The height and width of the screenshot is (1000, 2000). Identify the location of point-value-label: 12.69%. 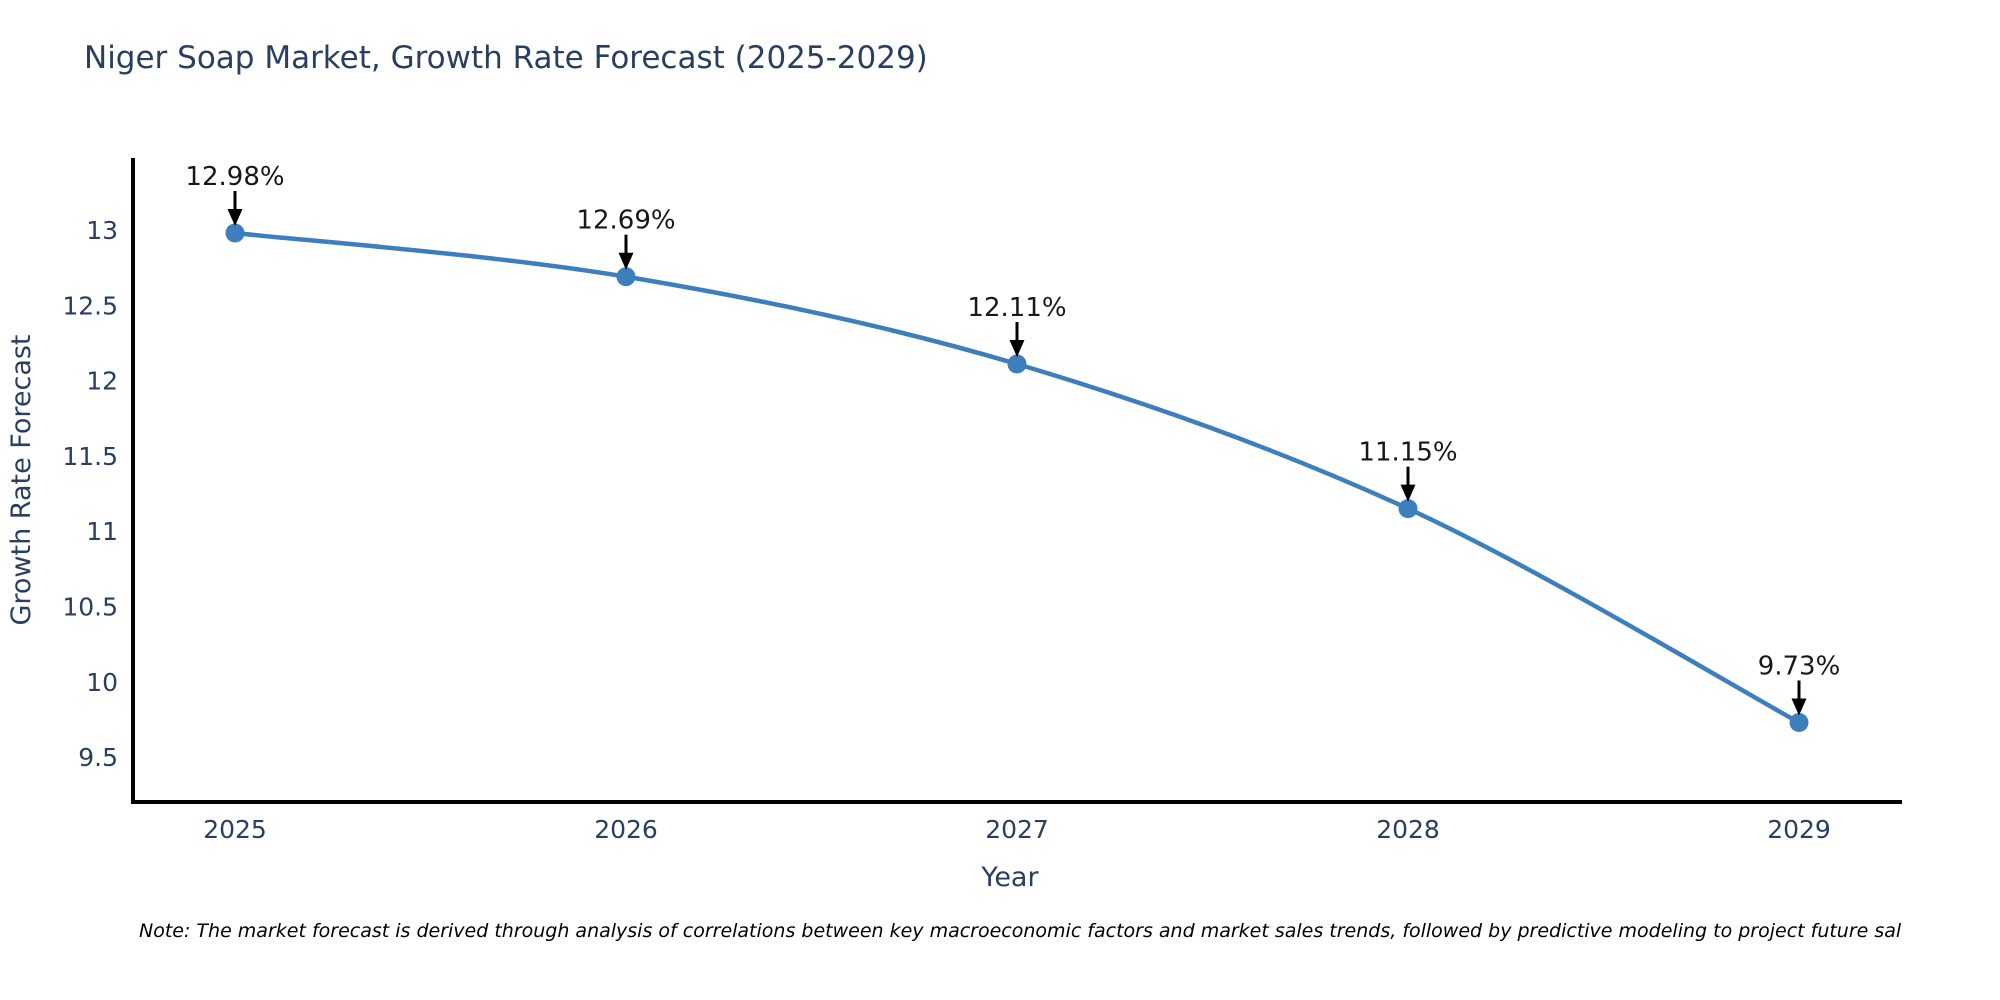
(625, 221).